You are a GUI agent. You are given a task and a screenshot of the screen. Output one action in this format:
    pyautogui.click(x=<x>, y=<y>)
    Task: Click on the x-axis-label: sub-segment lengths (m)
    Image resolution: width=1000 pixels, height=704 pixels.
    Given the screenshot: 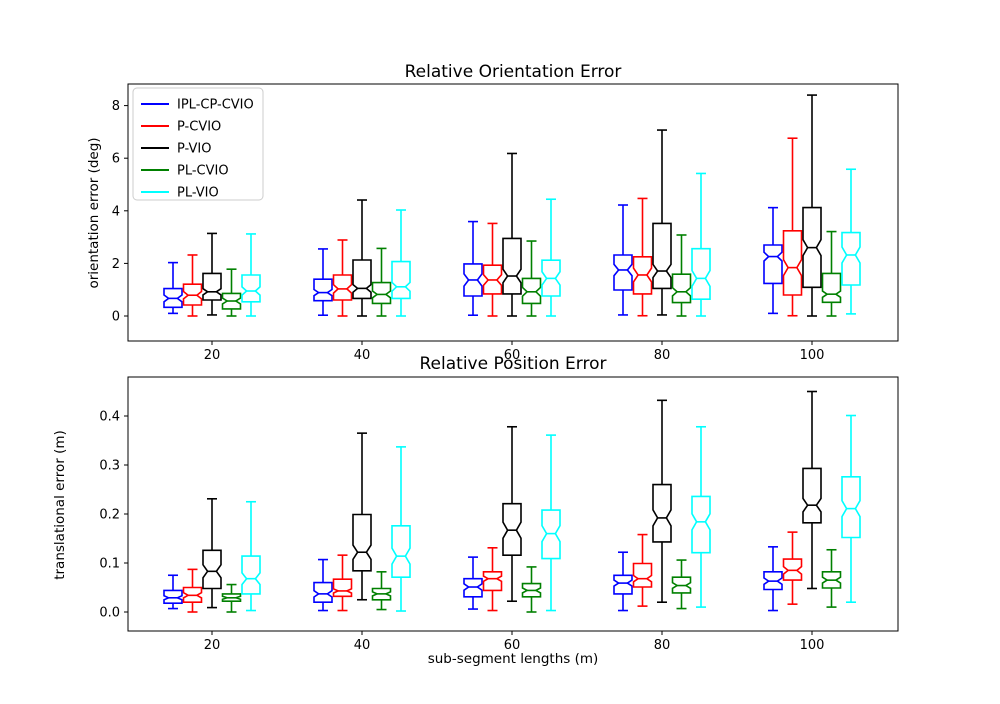 What is the action you would take?
    pyautogui.click(x=513, y=659)
    